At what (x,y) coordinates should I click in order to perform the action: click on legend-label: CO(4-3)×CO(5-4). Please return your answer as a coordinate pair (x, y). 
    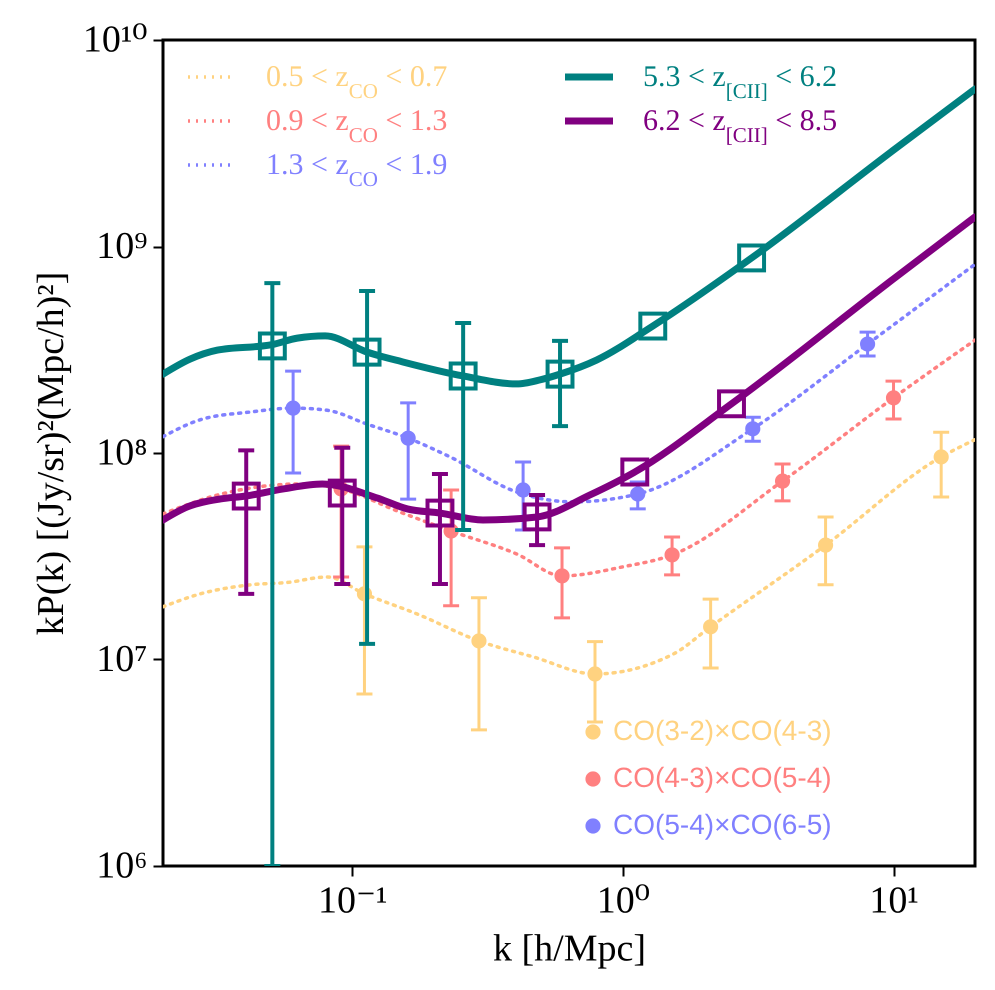
    Looking at the image, I should click on (722, 777).